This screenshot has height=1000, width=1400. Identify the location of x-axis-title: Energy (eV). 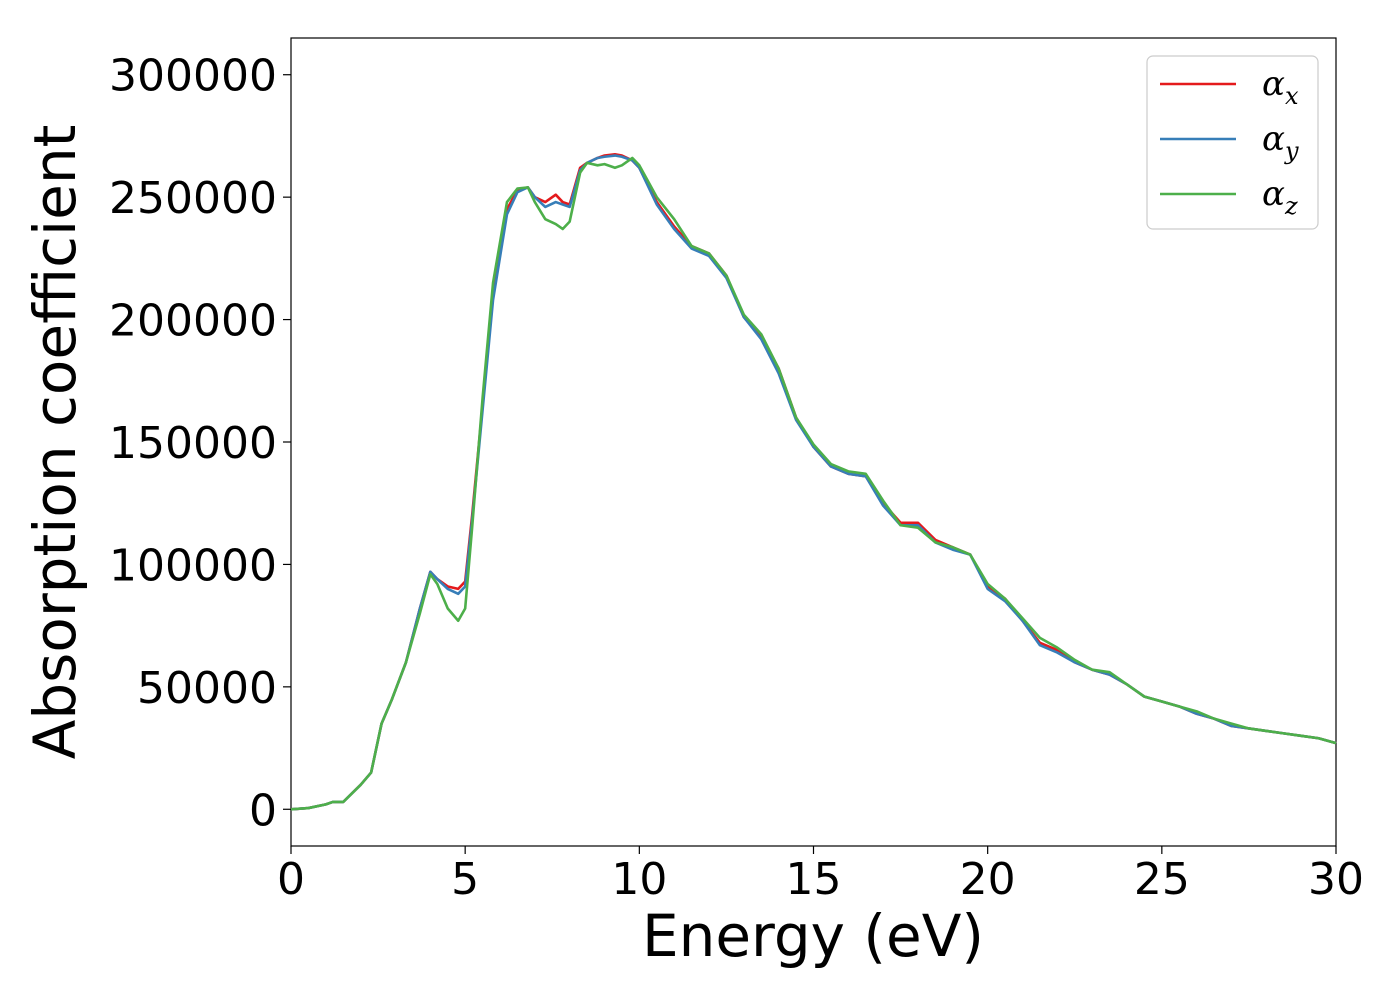
(813, 936).